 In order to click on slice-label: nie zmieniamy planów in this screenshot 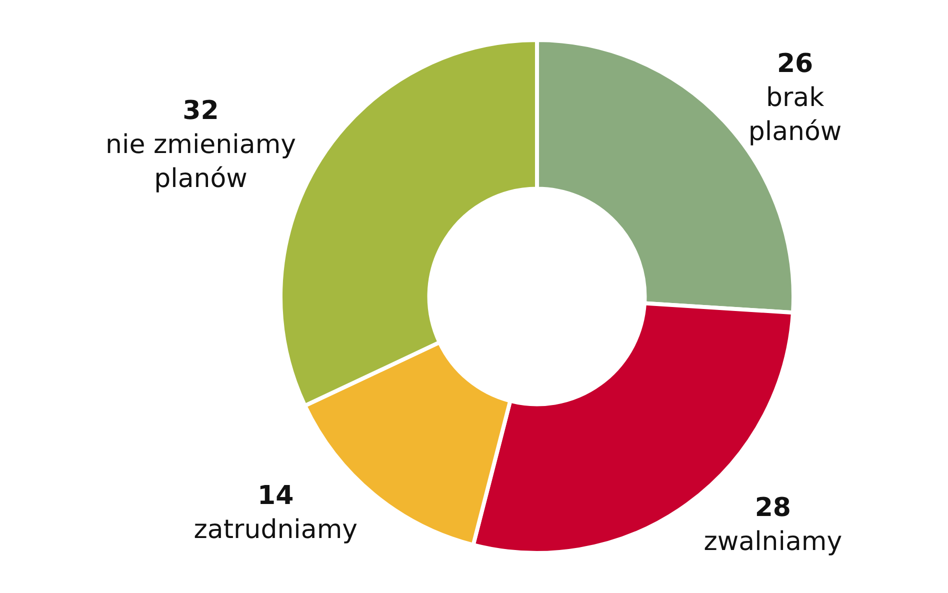, I will do `click(201, 162)`.